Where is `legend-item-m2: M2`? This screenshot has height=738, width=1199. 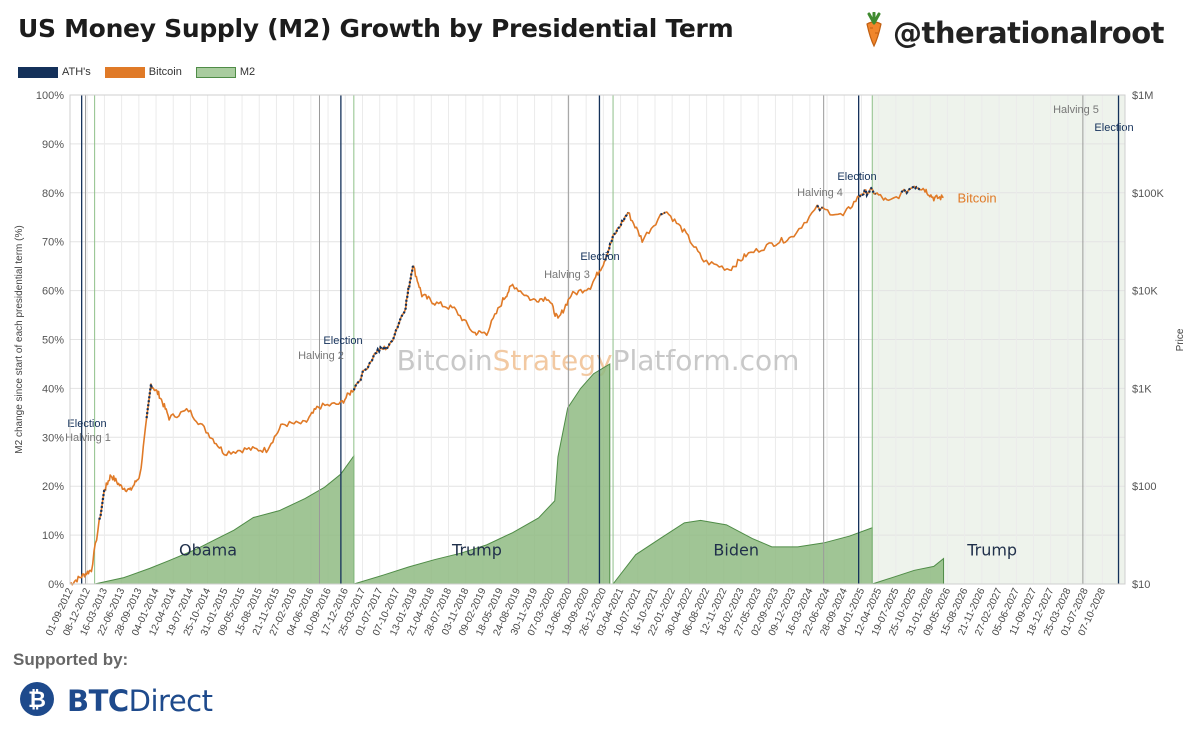 legend-item-m2: M2 is located at coordinates (225, 72).